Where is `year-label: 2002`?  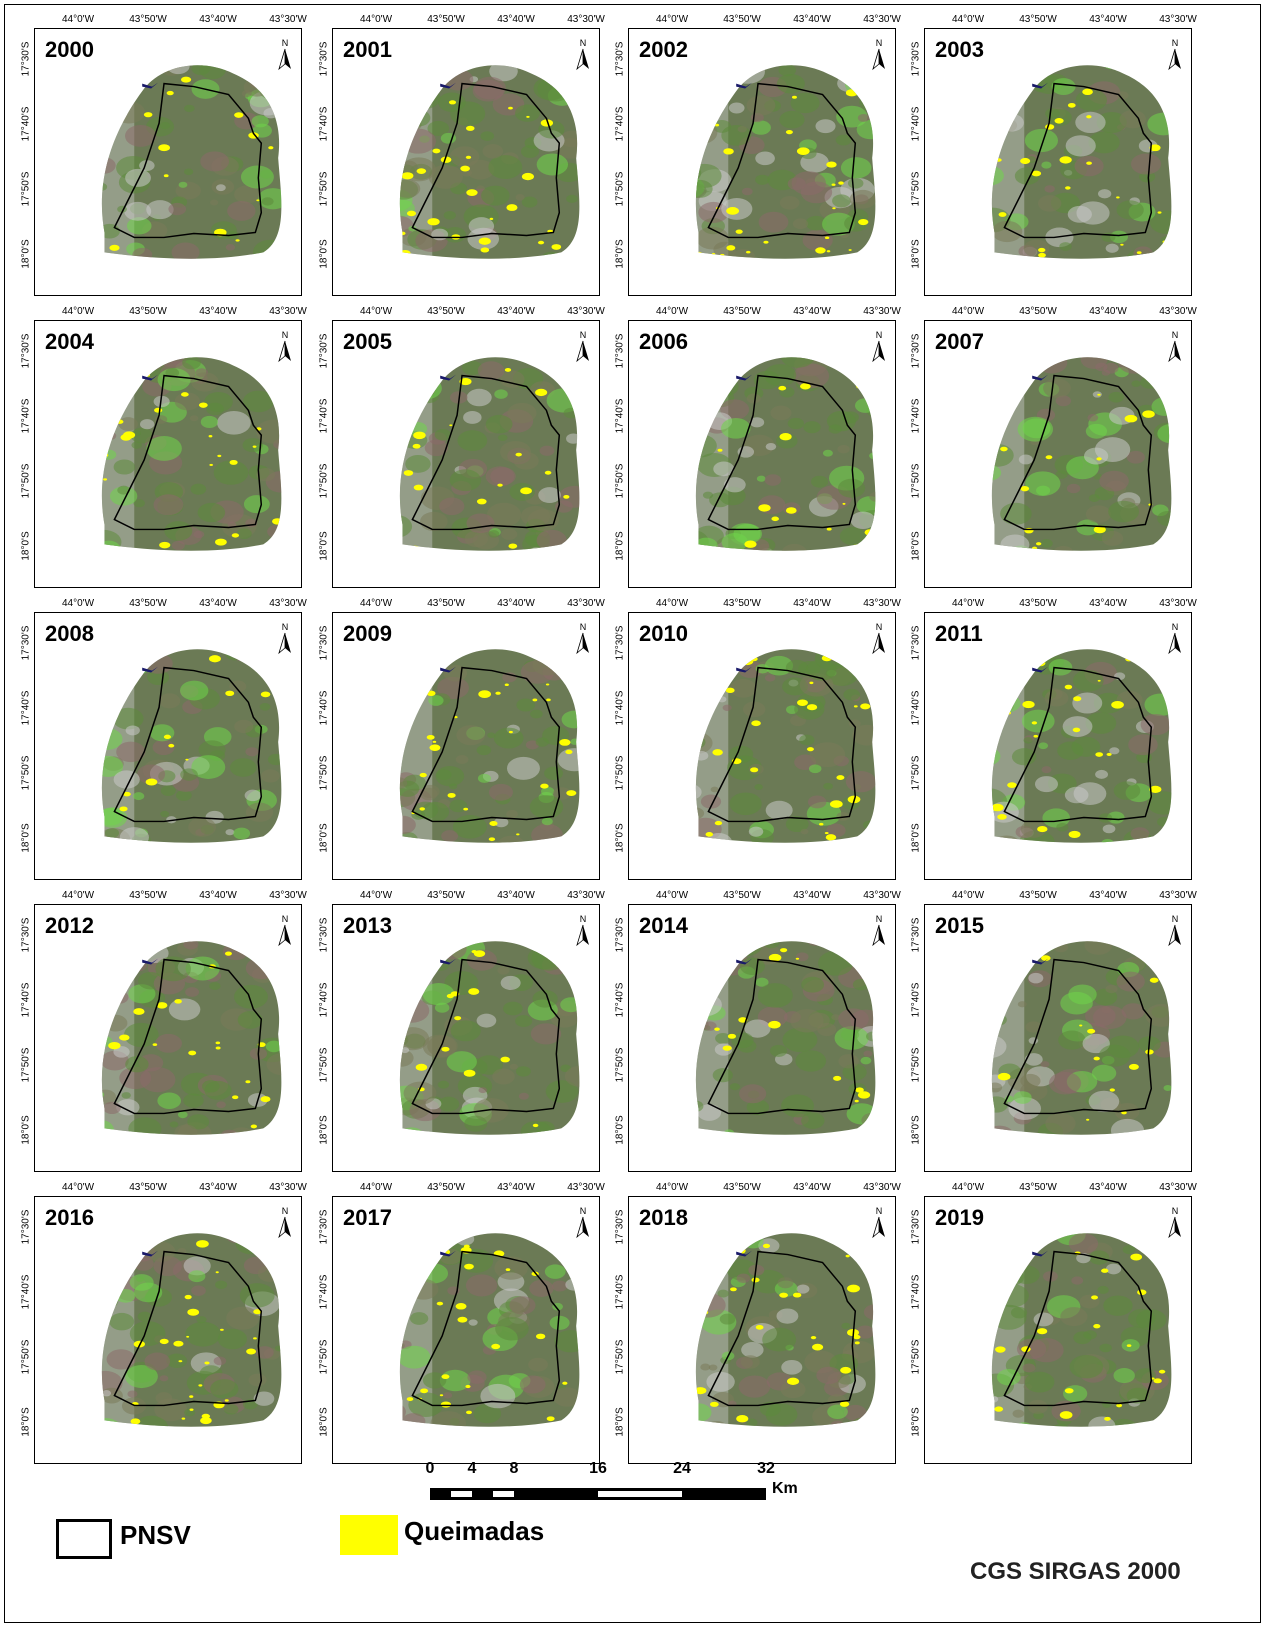
year-label: 2002 is located at coordinates (663, 49).